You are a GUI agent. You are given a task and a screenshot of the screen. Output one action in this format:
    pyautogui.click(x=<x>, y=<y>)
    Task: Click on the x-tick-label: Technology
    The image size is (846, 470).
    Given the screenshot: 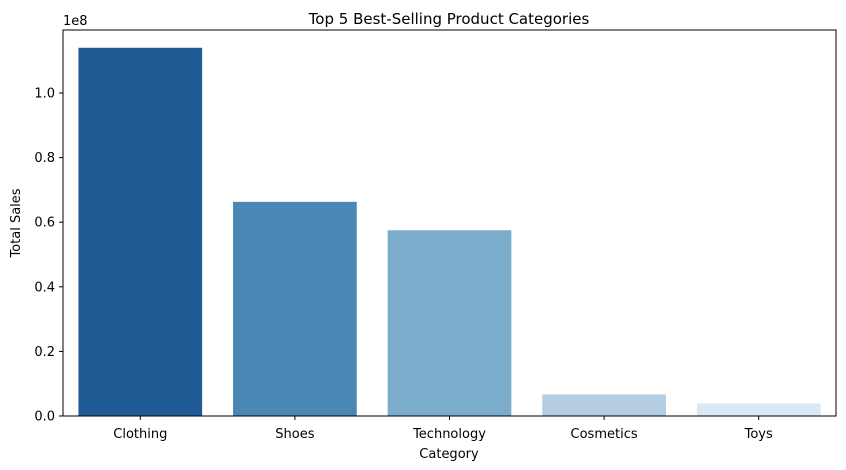 What is the action you would take?
    pyautogui.click(x=449, y=434)
    